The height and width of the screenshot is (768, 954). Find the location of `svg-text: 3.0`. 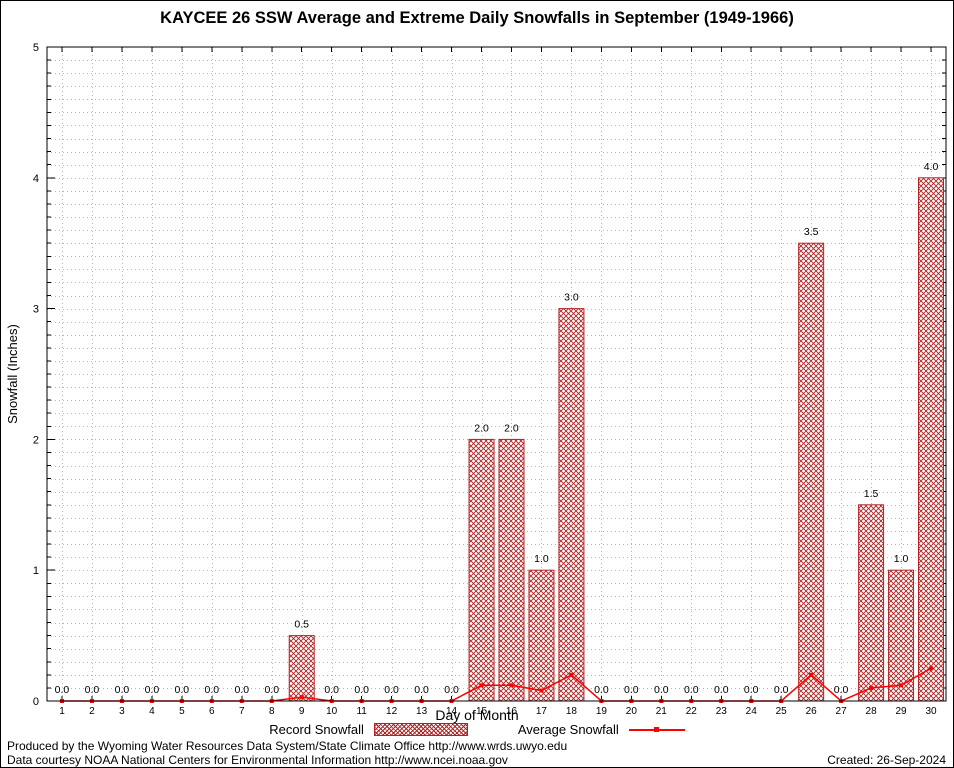

svg-text: 3.0 is located at coordinates (571, 298).